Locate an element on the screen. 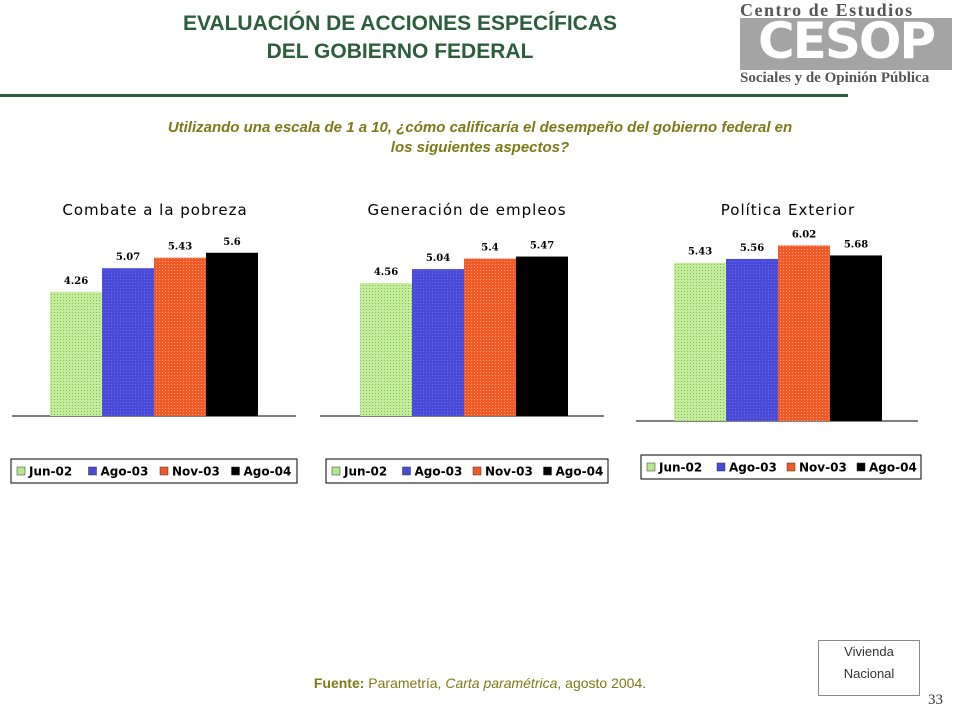  logo-mark-text: CESOP is located at coordinates (846, 41).